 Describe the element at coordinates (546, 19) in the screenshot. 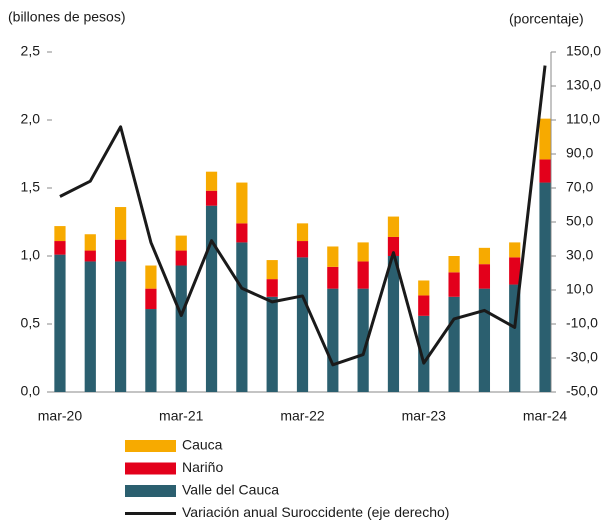

I see `y2-axis-label: (porcentaje)` at that location.